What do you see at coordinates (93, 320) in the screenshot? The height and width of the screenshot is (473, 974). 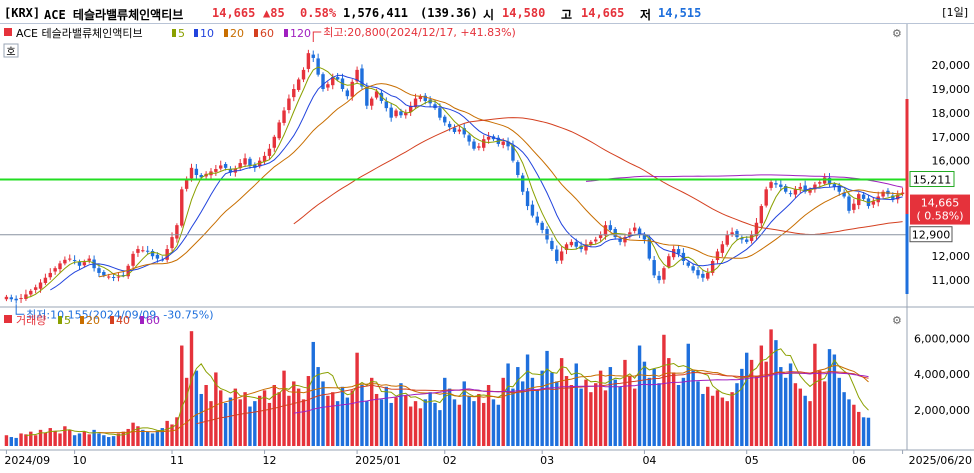 I see `volume-ma-legend-label-20: 20` at bounding box center [93, 320].